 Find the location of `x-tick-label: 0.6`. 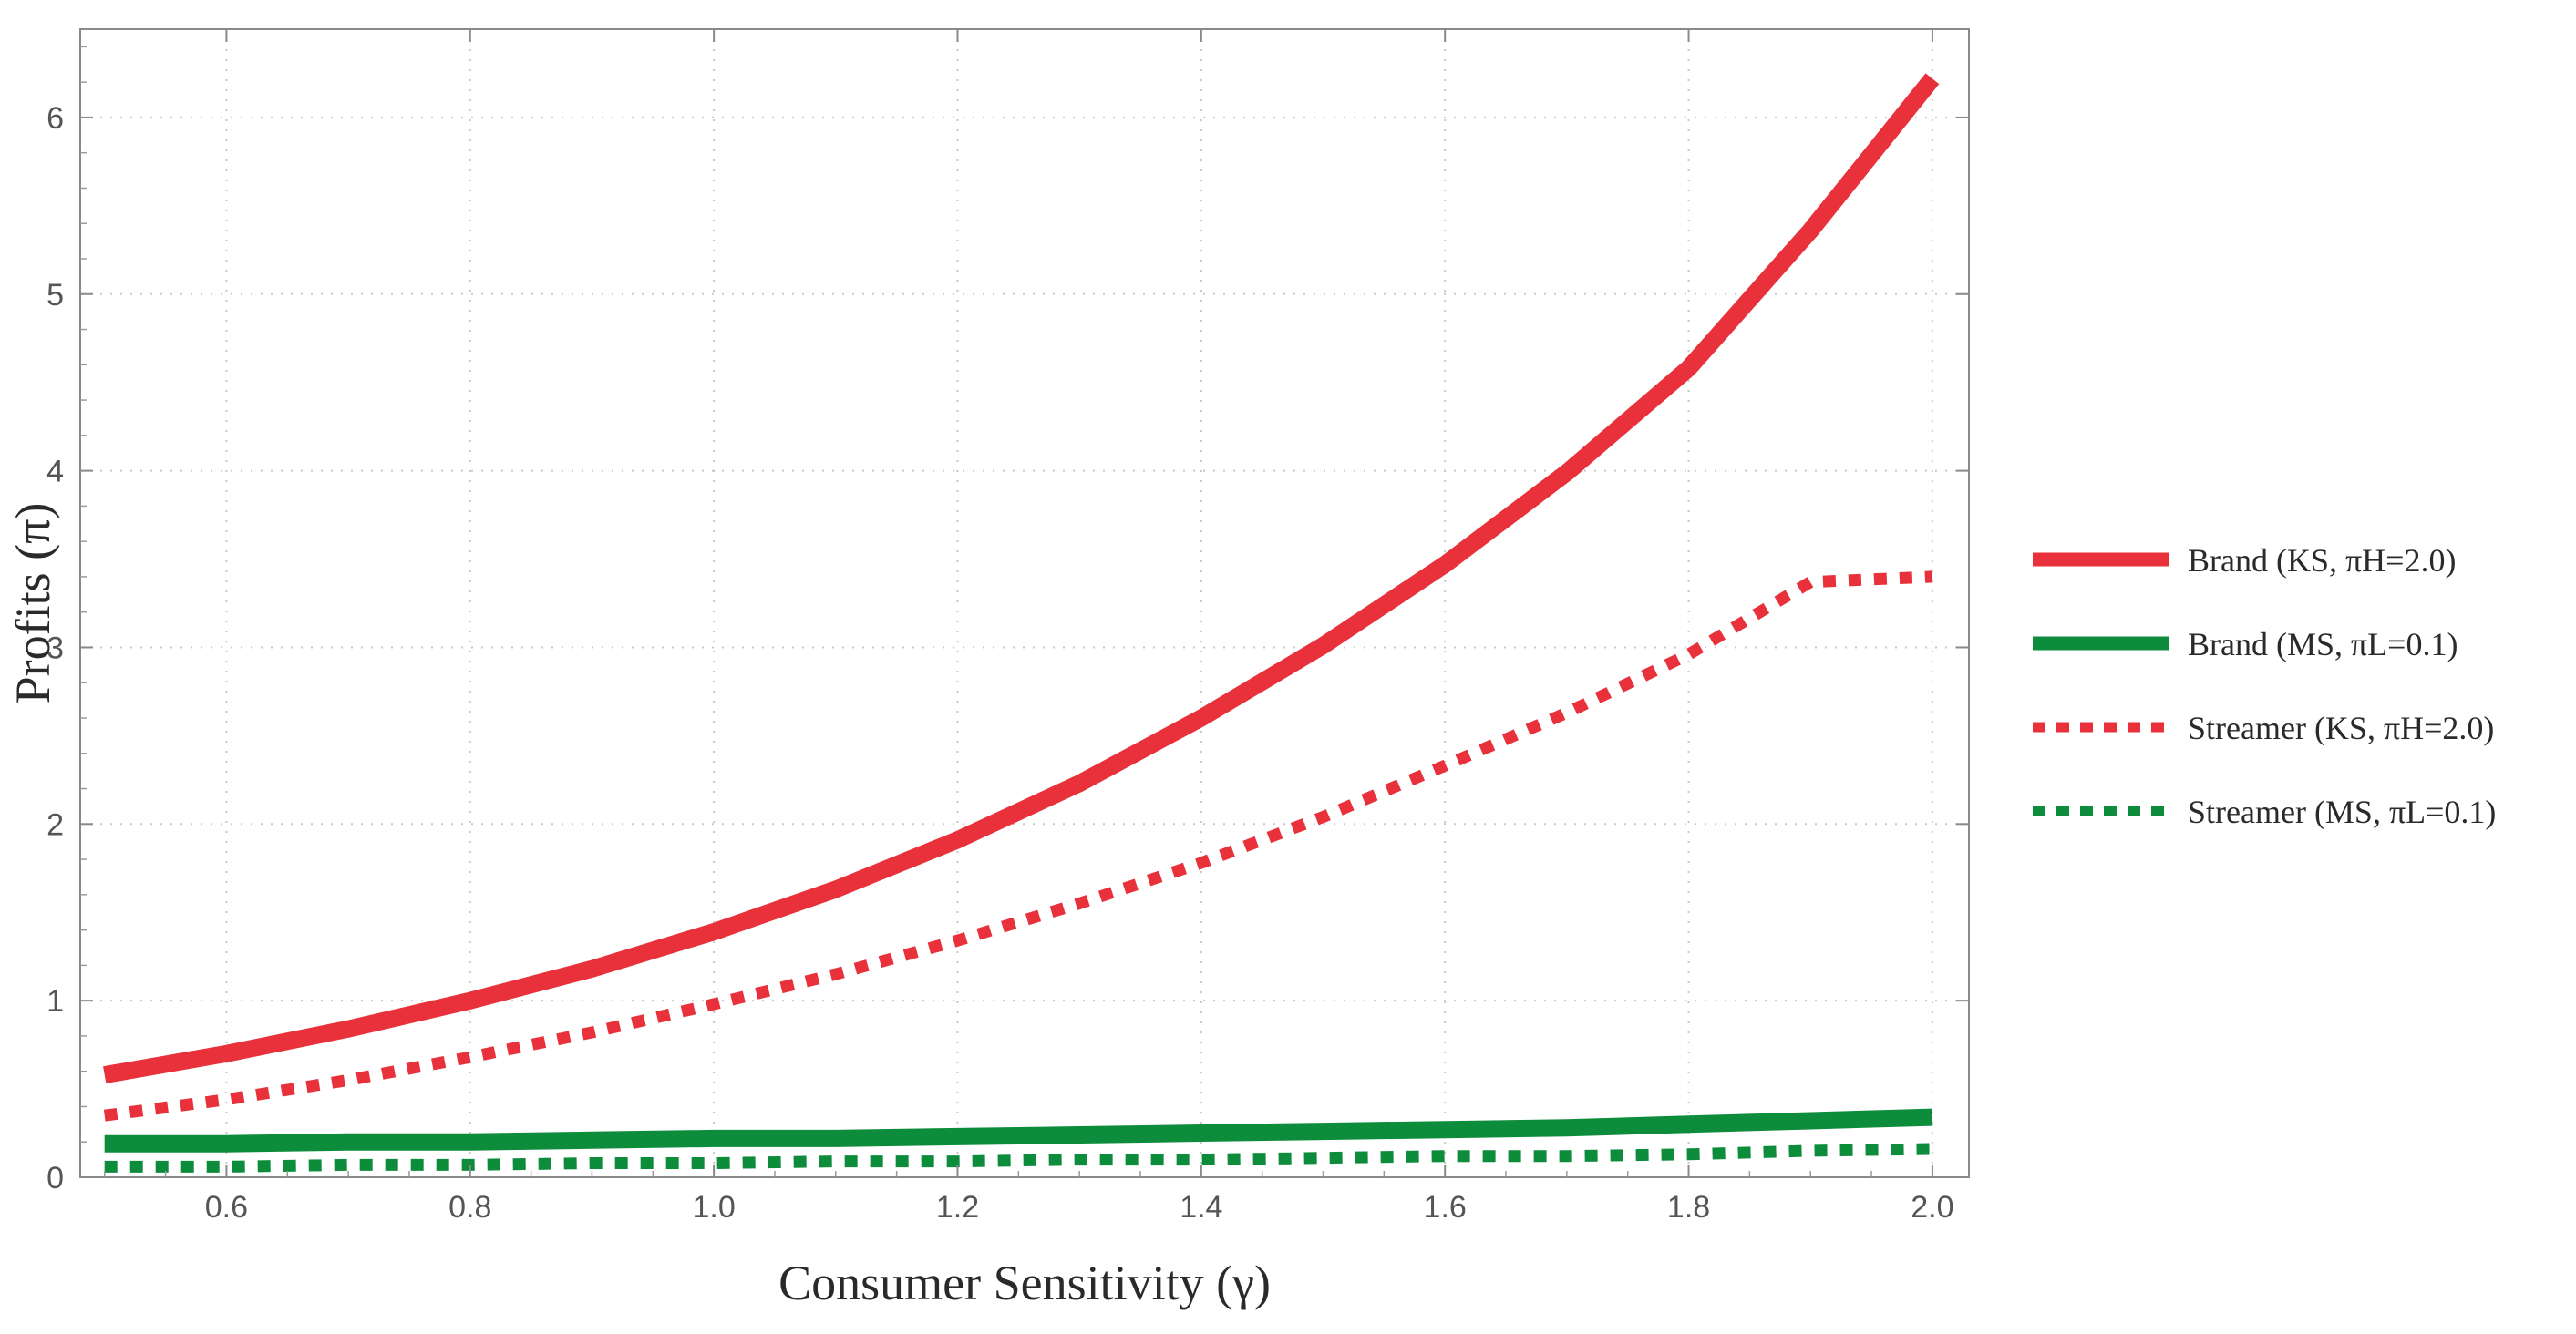

x-tick-label: 0.6 is located at coordinates (226, 1207).